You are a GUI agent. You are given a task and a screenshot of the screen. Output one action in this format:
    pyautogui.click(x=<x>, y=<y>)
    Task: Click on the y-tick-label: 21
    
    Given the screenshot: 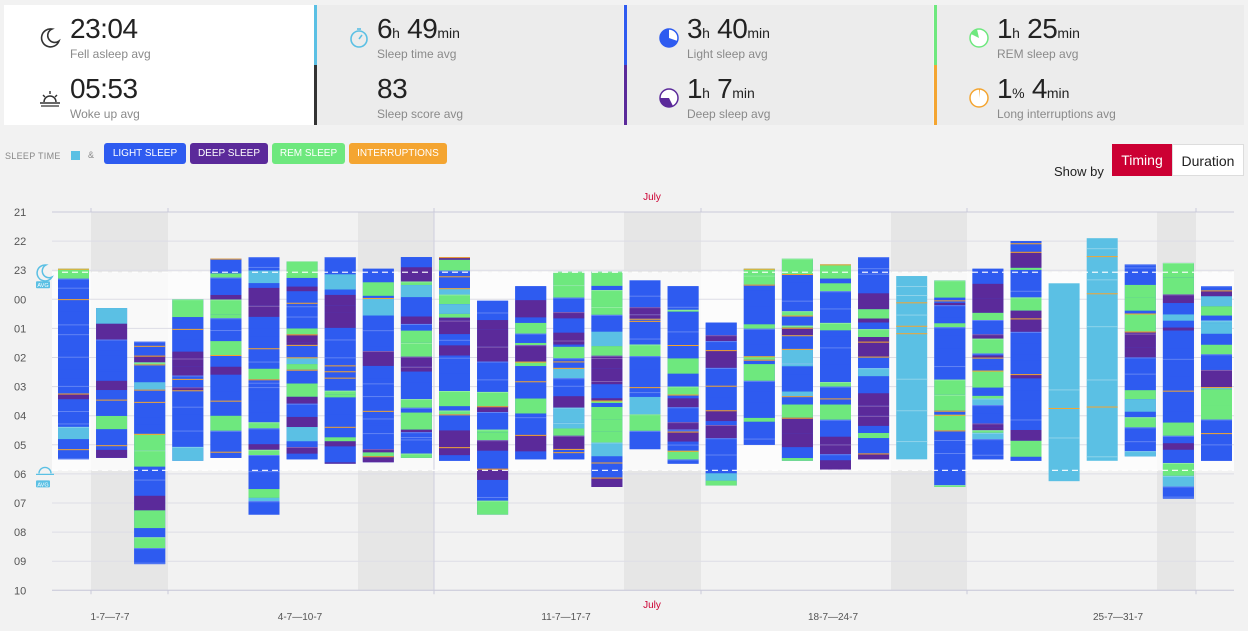 What is the action you would take?
    pyautogui.click(x=20, y=213)
    